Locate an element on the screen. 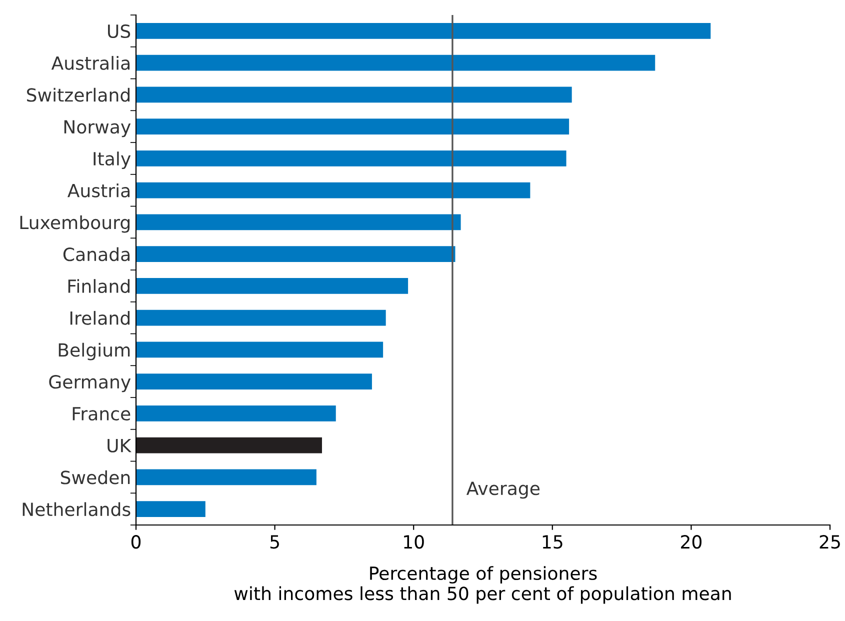 The image size is (845, 621). x-tick-label: 0 is located at coordinates (136, 542).